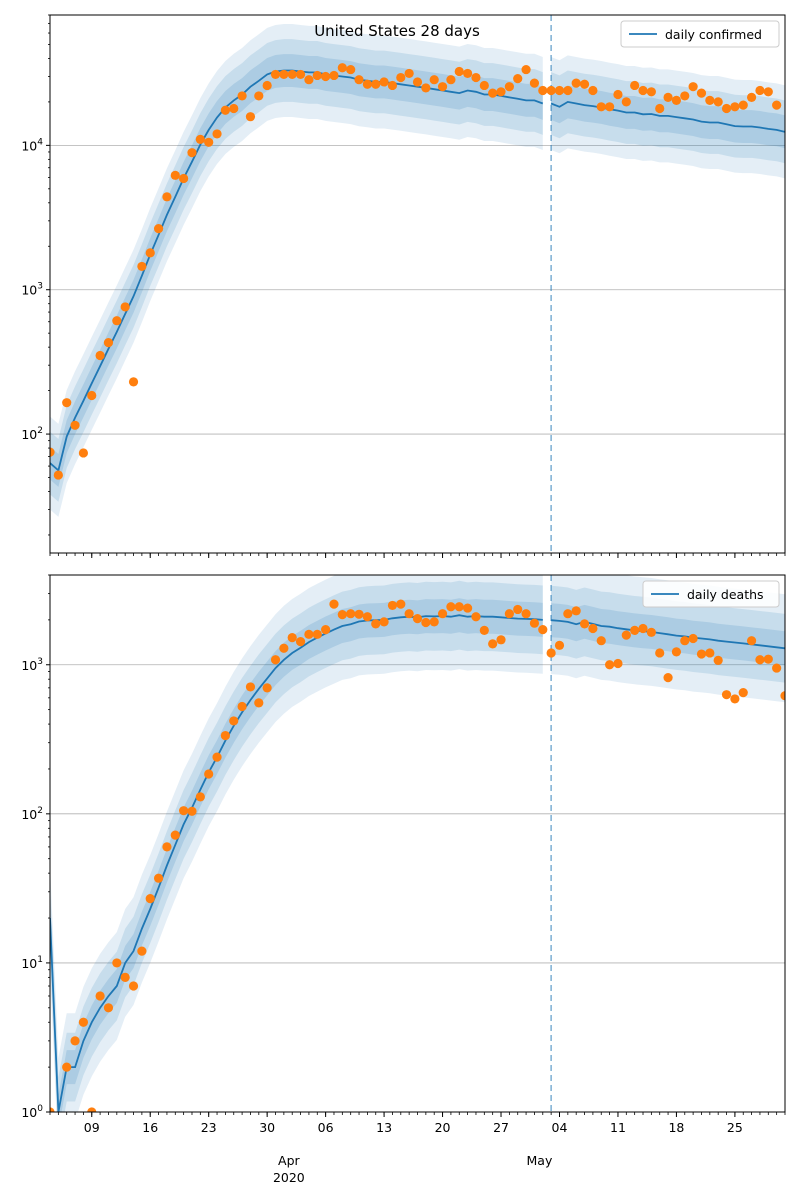 The width and height of the screenshot is (800, 1200). I want to click on y-tick-label: 10⁴, so click(32, 145).